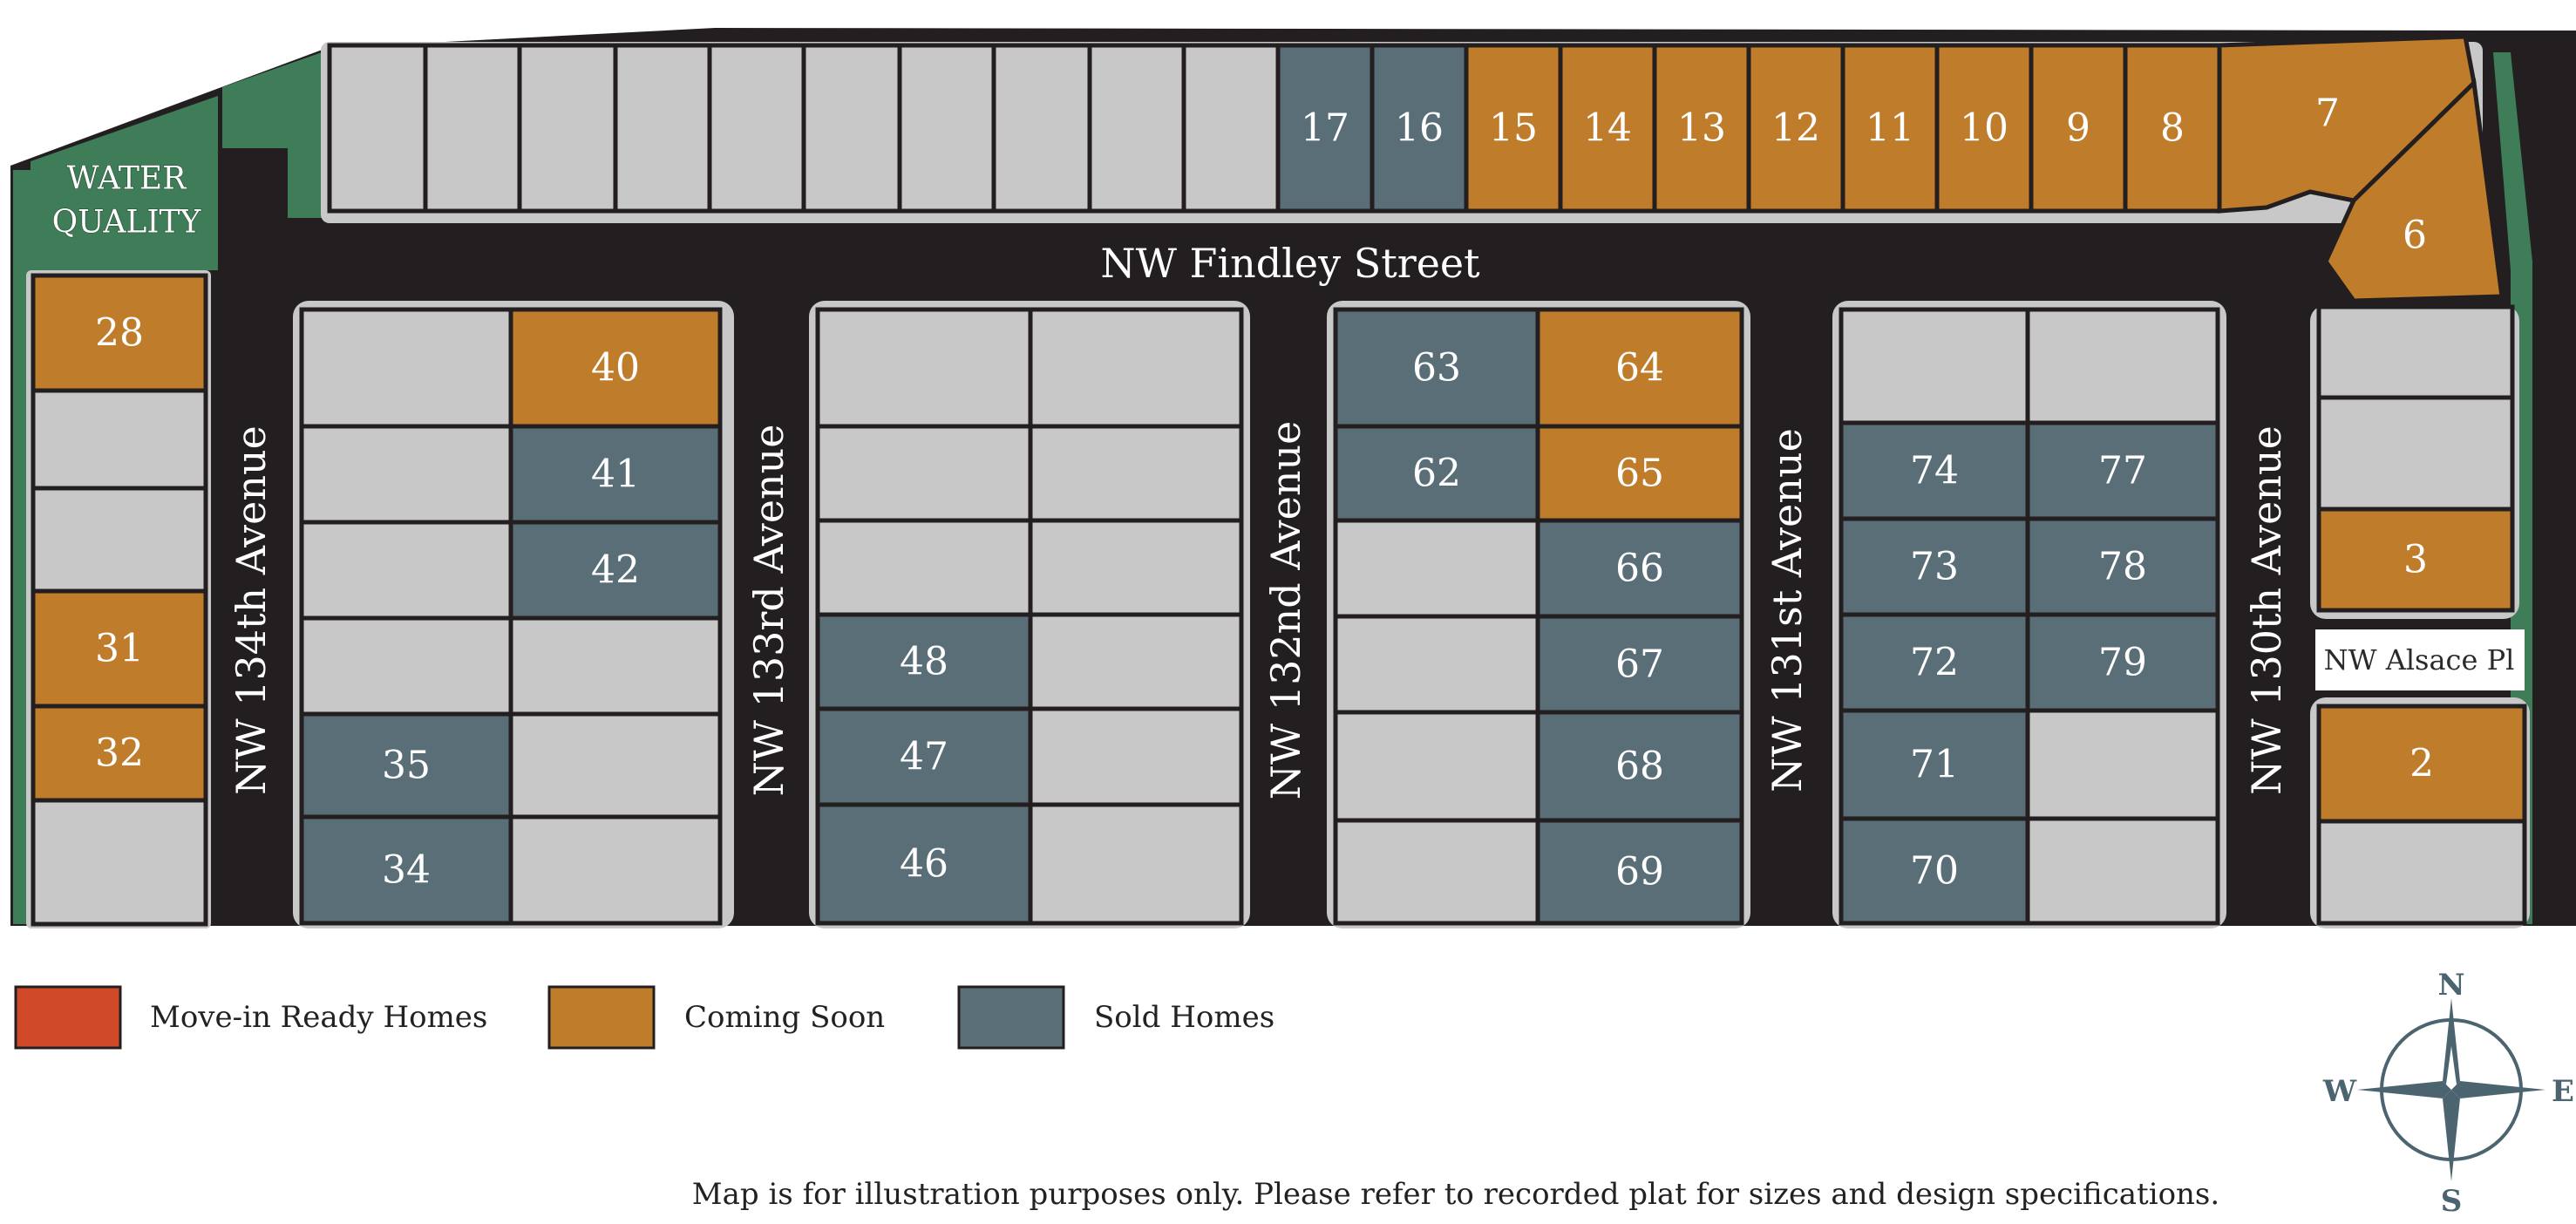 This screenshot has width=2576, height=1224. What do you see at coordinates (1796, 128) in the screenshot?
I see `lot-12-number: 12` at bounding box center [1796, 128].